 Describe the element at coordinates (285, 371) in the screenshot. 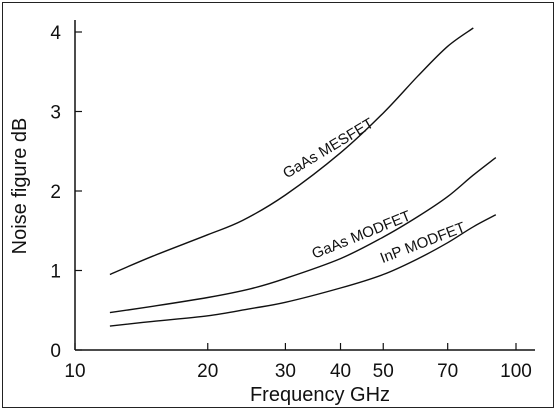

I see `x-tick-label: 30` at that location.